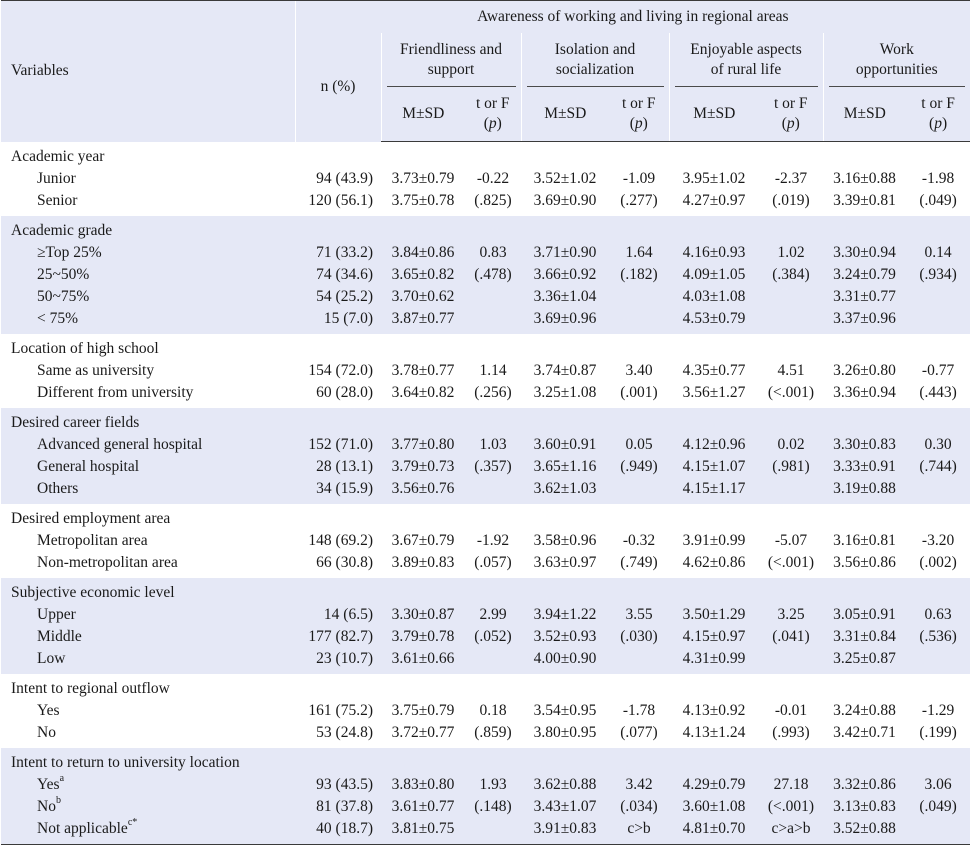 The image size is (971, 861). Describe the element at coordinates (938, 710) in the screenshot. I see `stat-value: -1.29` at that location.